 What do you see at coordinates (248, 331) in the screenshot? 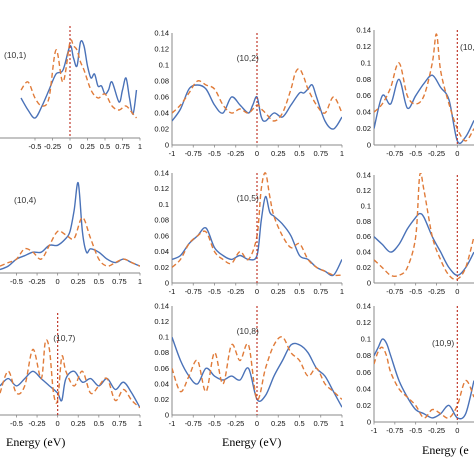
I see `panel-label: (10,8)` at bounding box center [248, 331].